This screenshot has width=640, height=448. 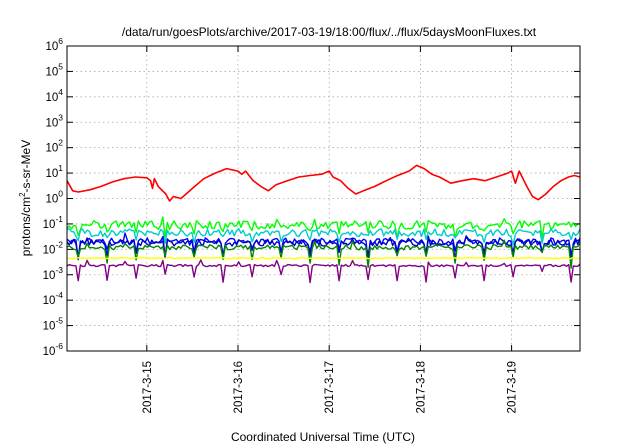 What do you see at coordinates (53, 349) in the screenshot?
I see `y-tick-label: 10⁻⁶` at bounding box center [53, 349].